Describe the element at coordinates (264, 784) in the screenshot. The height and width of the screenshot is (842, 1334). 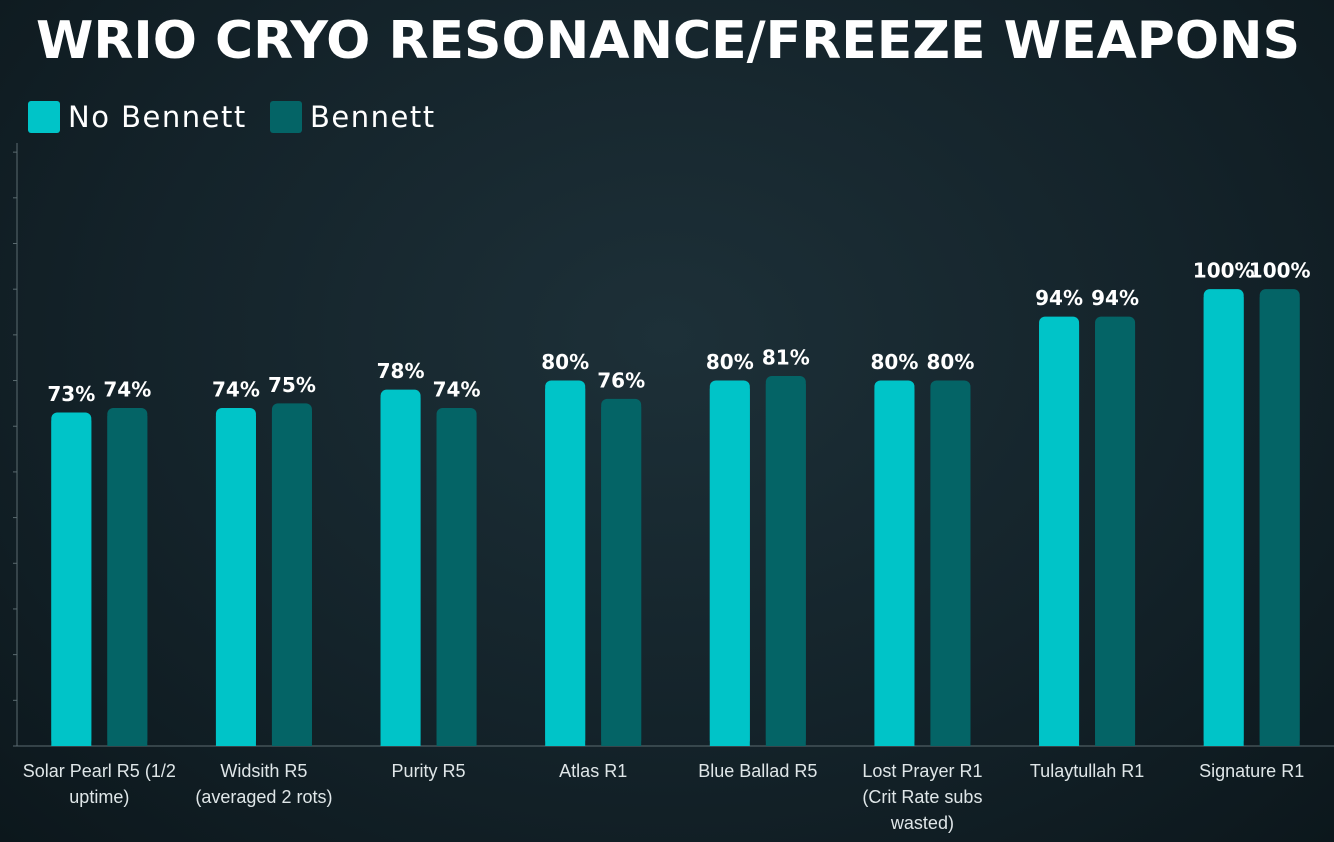
I see `x-tick-label: Widsith R5 (averaged 2 rots)` at that location.